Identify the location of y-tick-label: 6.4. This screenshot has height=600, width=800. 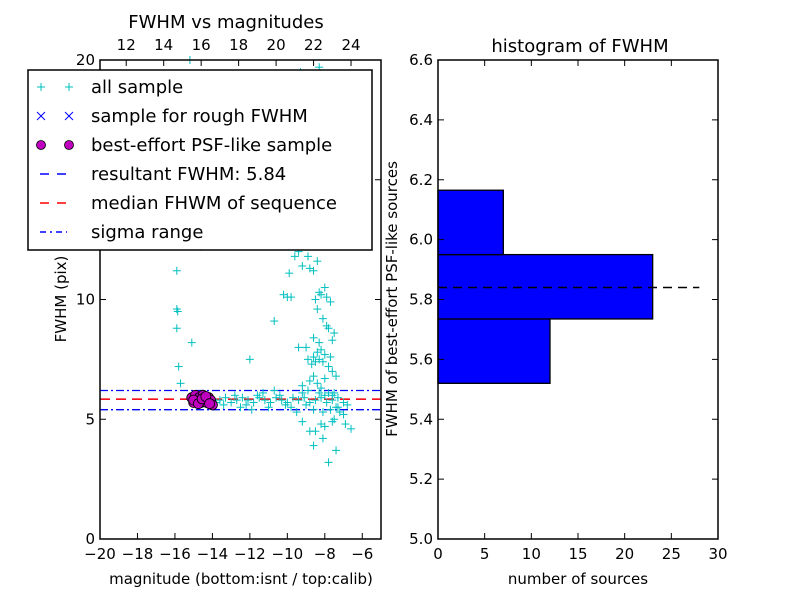
(421, 120).